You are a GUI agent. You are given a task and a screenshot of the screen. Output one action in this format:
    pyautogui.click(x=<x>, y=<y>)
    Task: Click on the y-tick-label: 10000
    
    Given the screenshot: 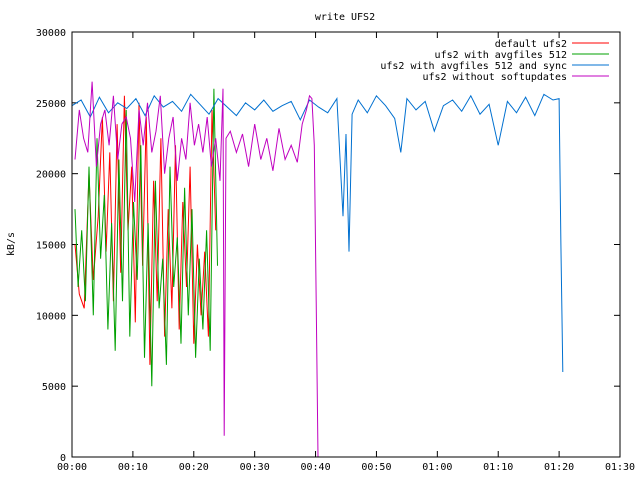 What is the action you would take?
    pyautogui.click(x=51, y=316)
    